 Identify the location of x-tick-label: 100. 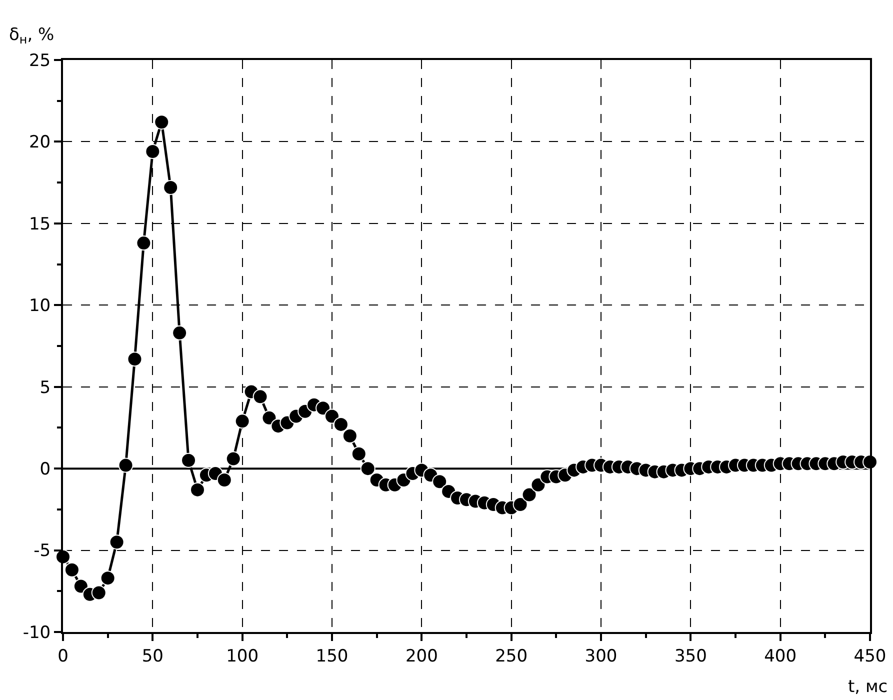
(242, 656).